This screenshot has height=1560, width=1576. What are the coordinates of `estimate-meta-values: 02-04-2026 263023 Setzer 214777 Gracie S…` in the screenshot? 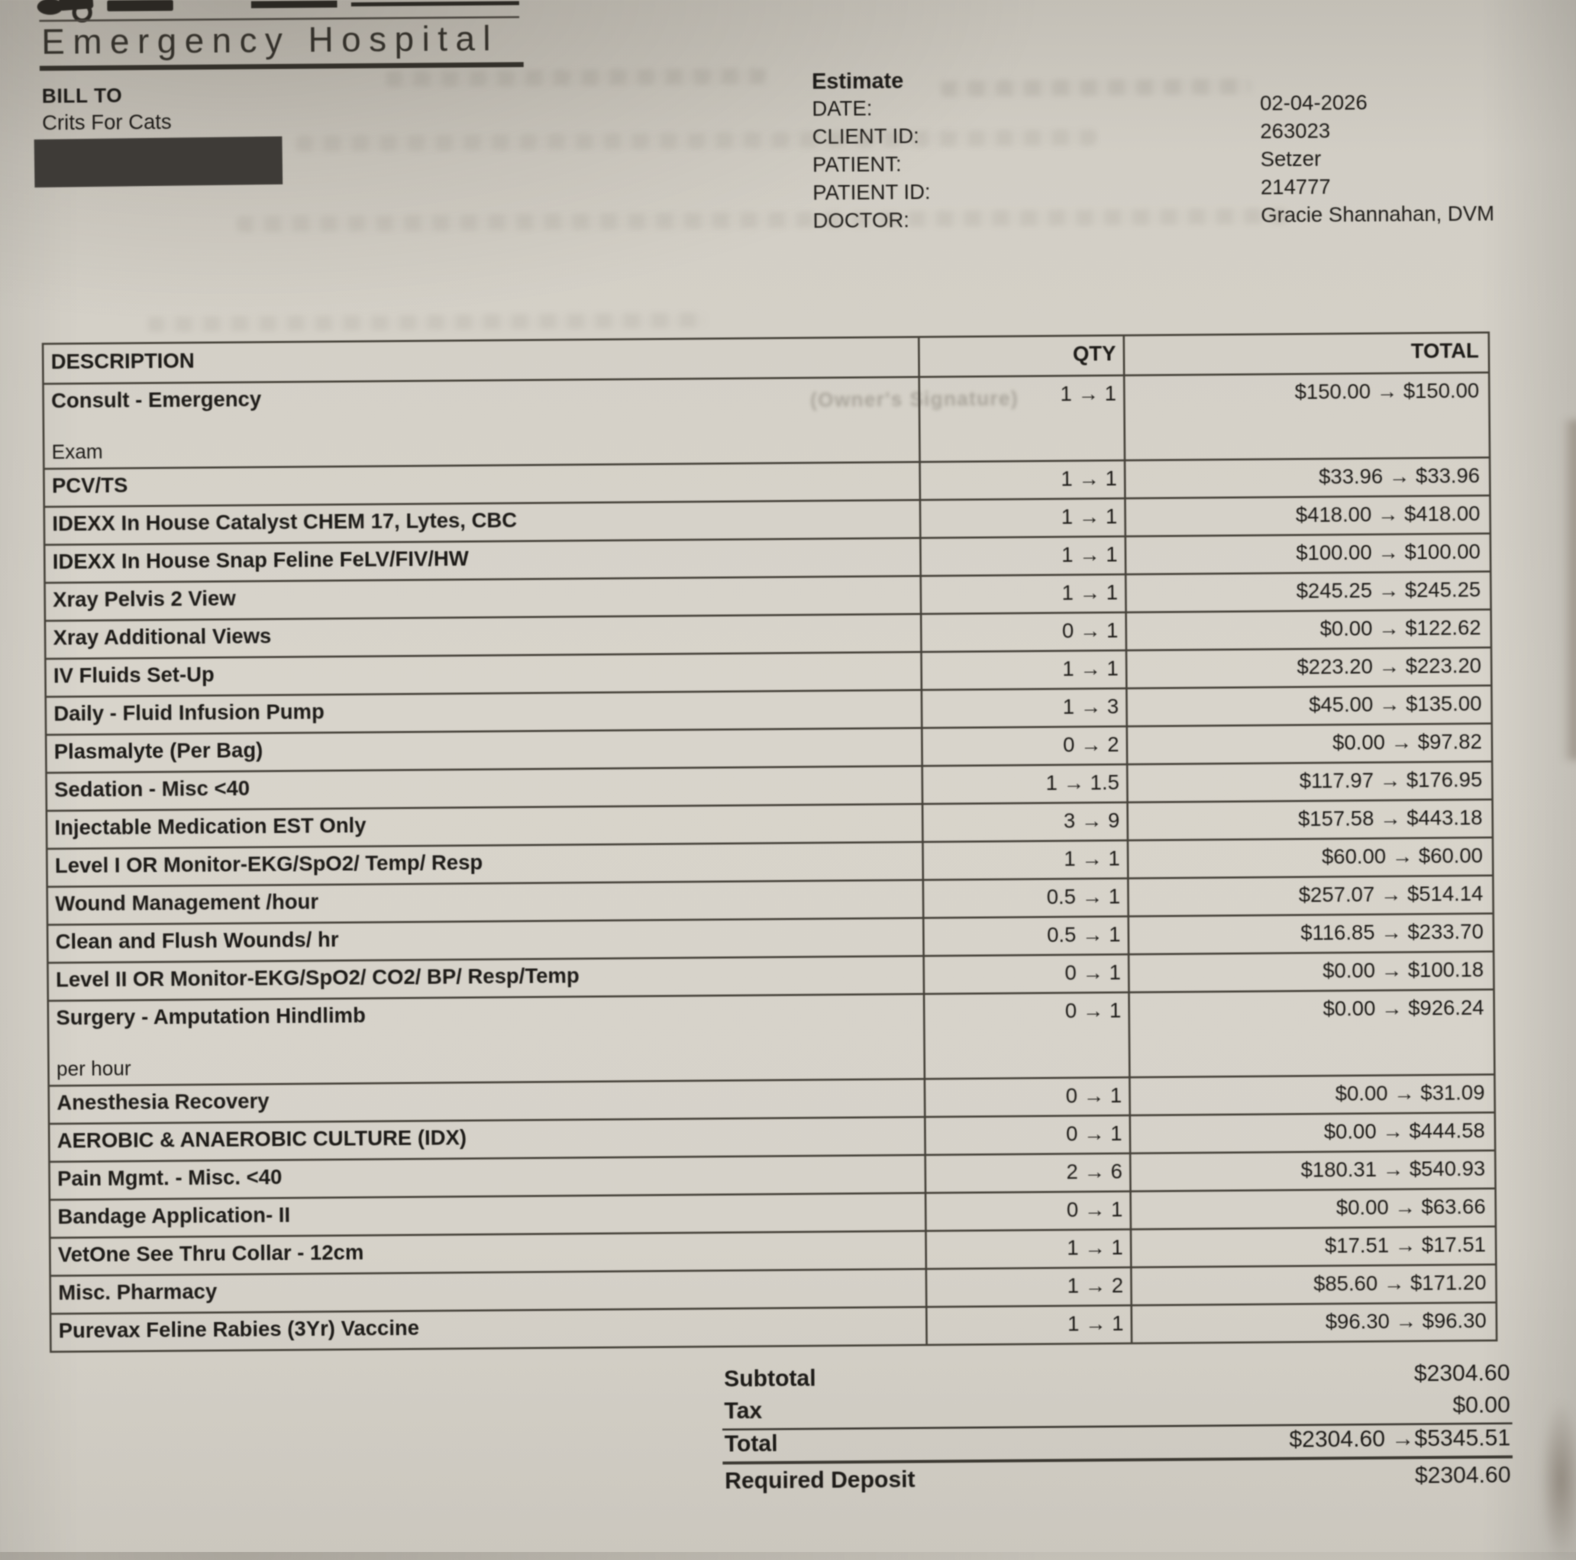 It's located at (1386, 159).